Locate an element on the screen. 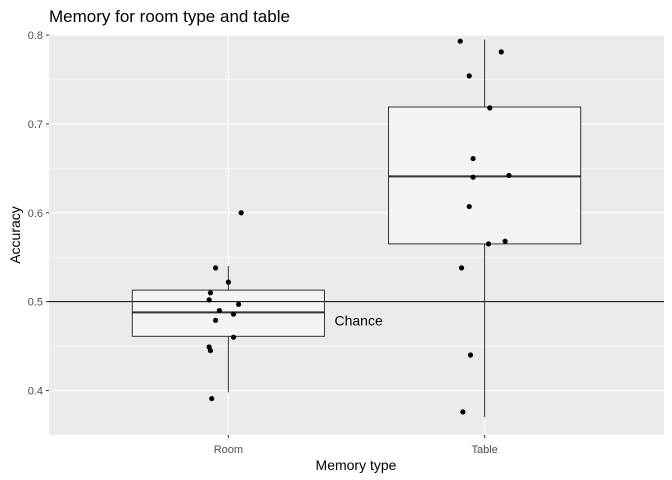 This screenshot has height=480, width=672. y-axis-title: Accuracy is located at coordinates (15, 235).